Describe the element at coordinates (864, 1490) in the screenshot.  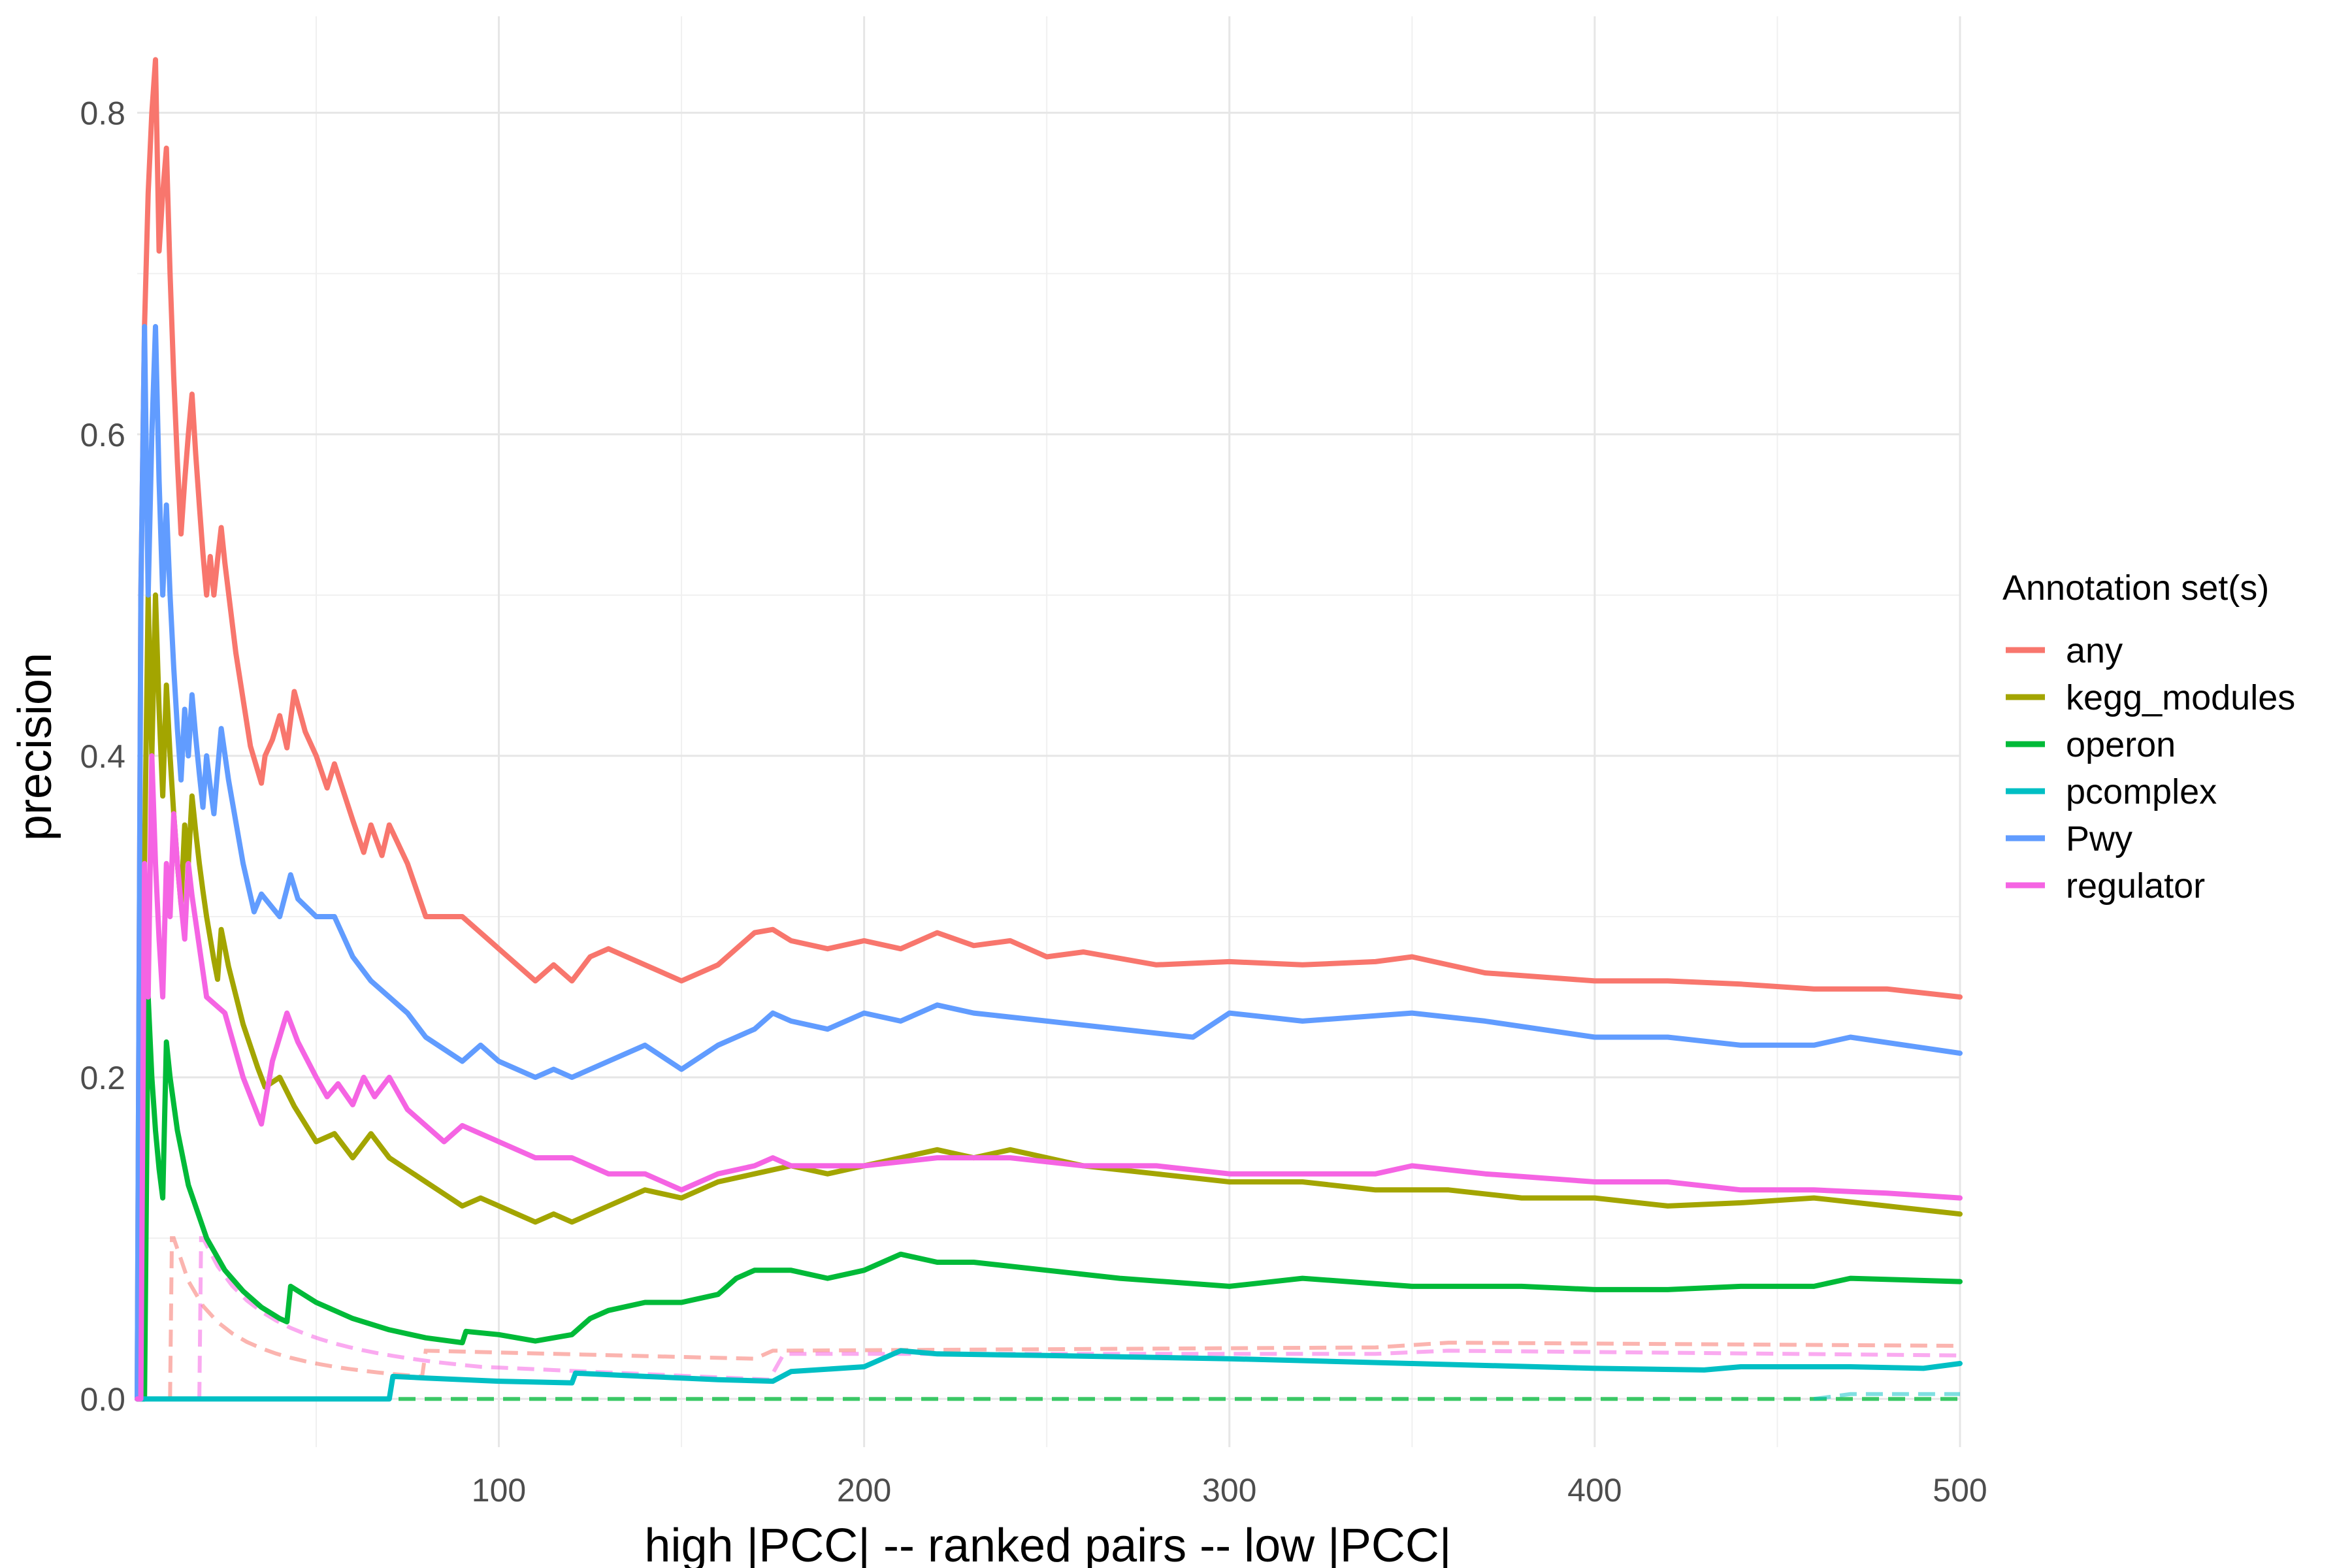
I see `x-tick-label: 200` at that location.